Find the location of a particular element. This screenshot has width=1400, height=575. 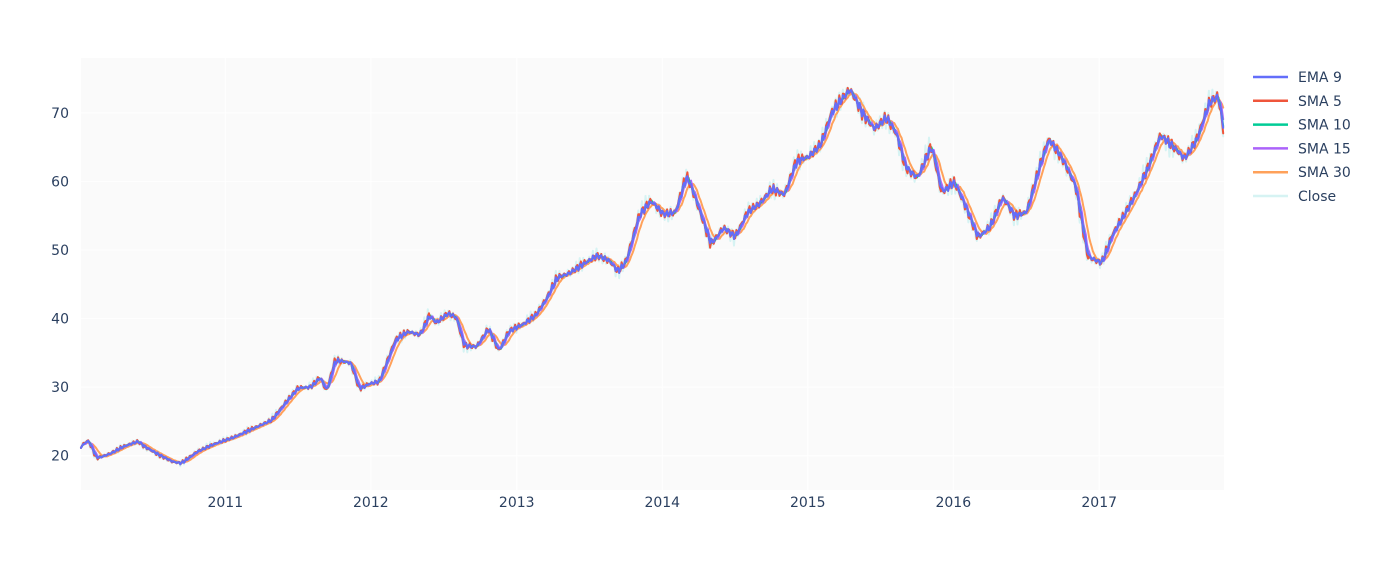

y-tick-label: 50 is located at coordinates (60, 251).